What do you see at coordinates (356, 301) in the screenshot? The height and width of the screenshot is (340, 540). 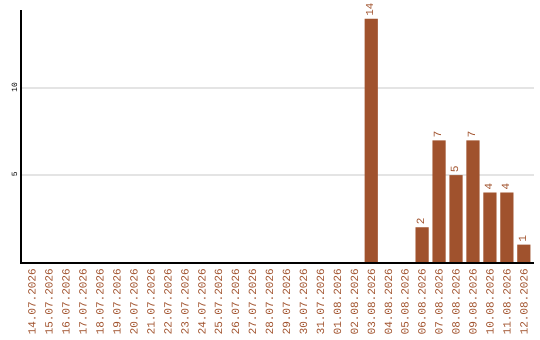 I see `x-tick-label: 02.08.2026` at bounding box center [356, 301].